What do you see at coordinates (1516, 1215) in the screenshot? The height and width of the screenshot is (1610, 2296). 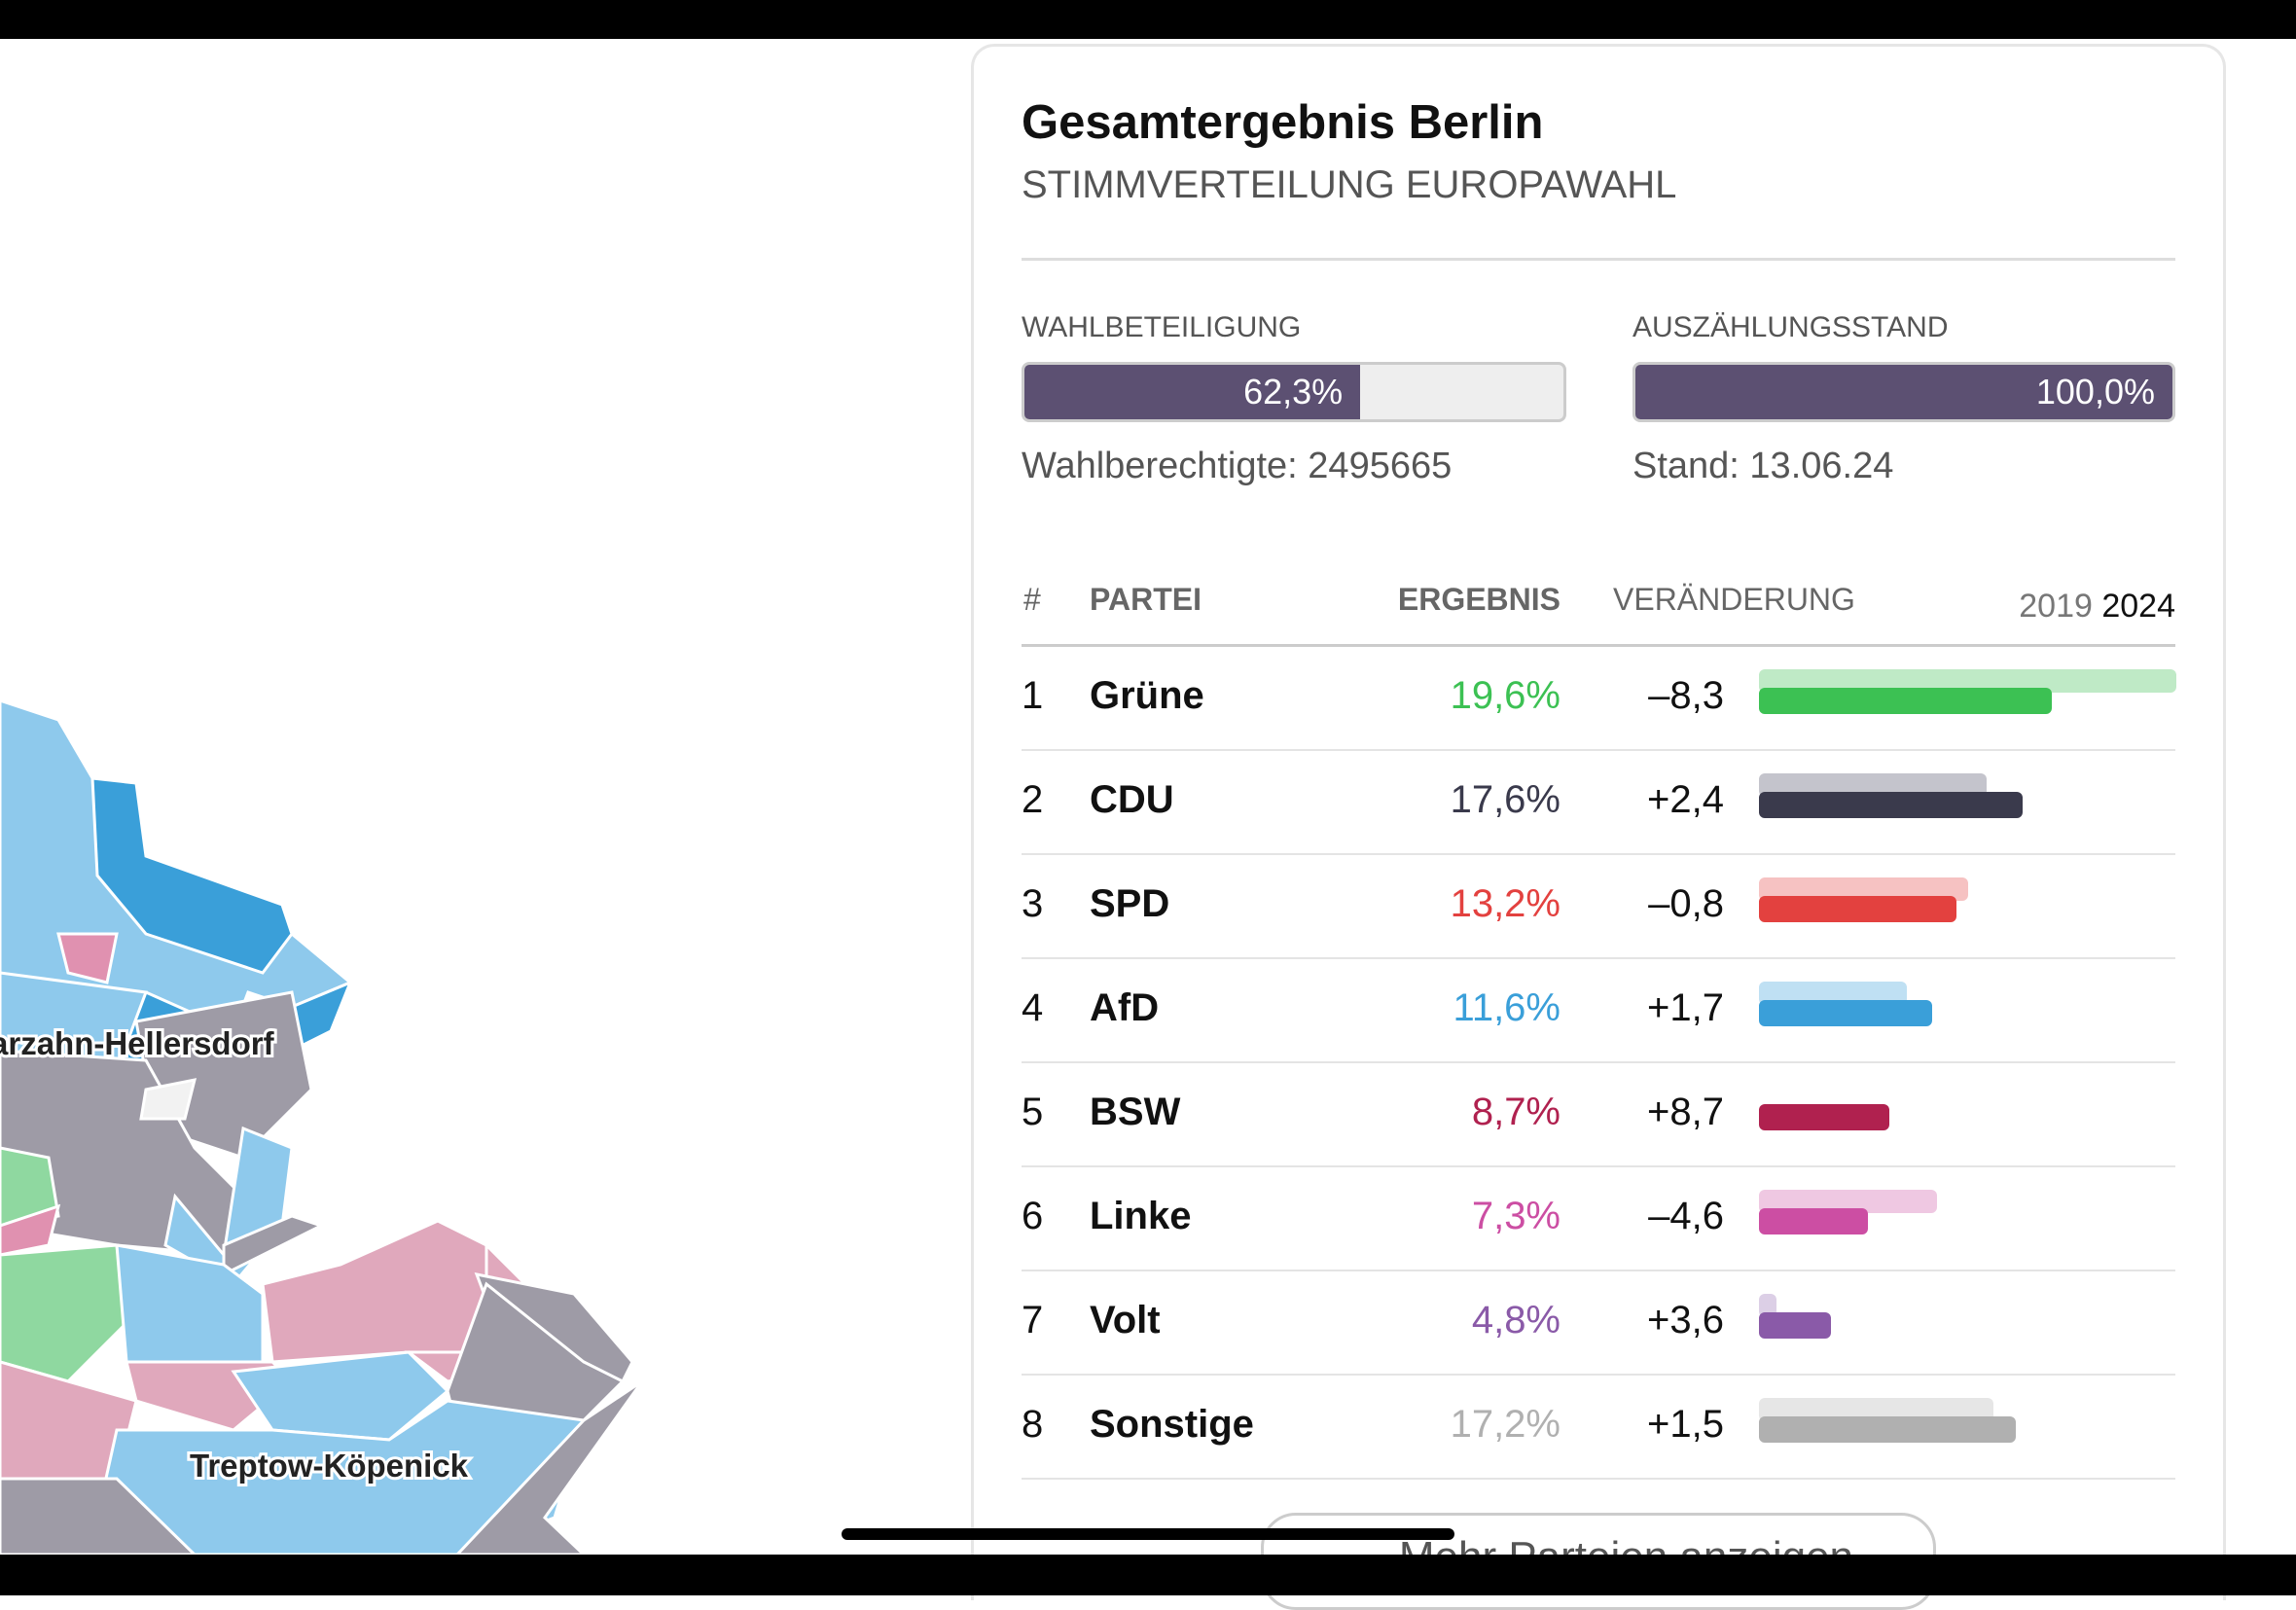 I see `result: 7,3%` at bounding box center [1516, 1215].